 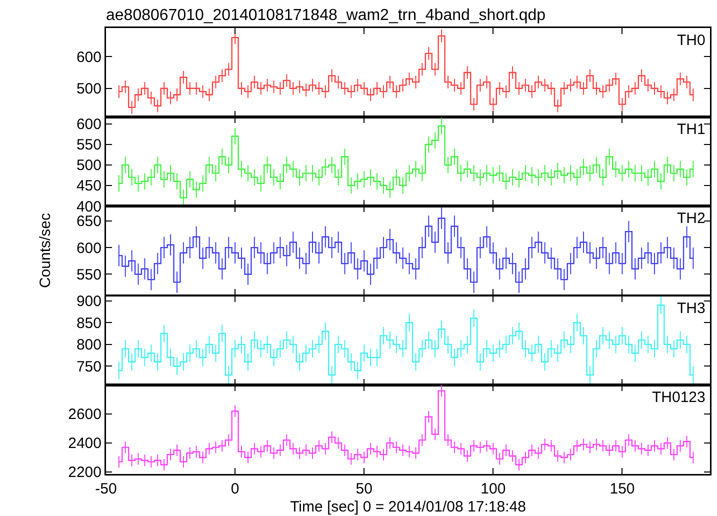 I want to click on annotation: TH0, so click(x=691, y=40).